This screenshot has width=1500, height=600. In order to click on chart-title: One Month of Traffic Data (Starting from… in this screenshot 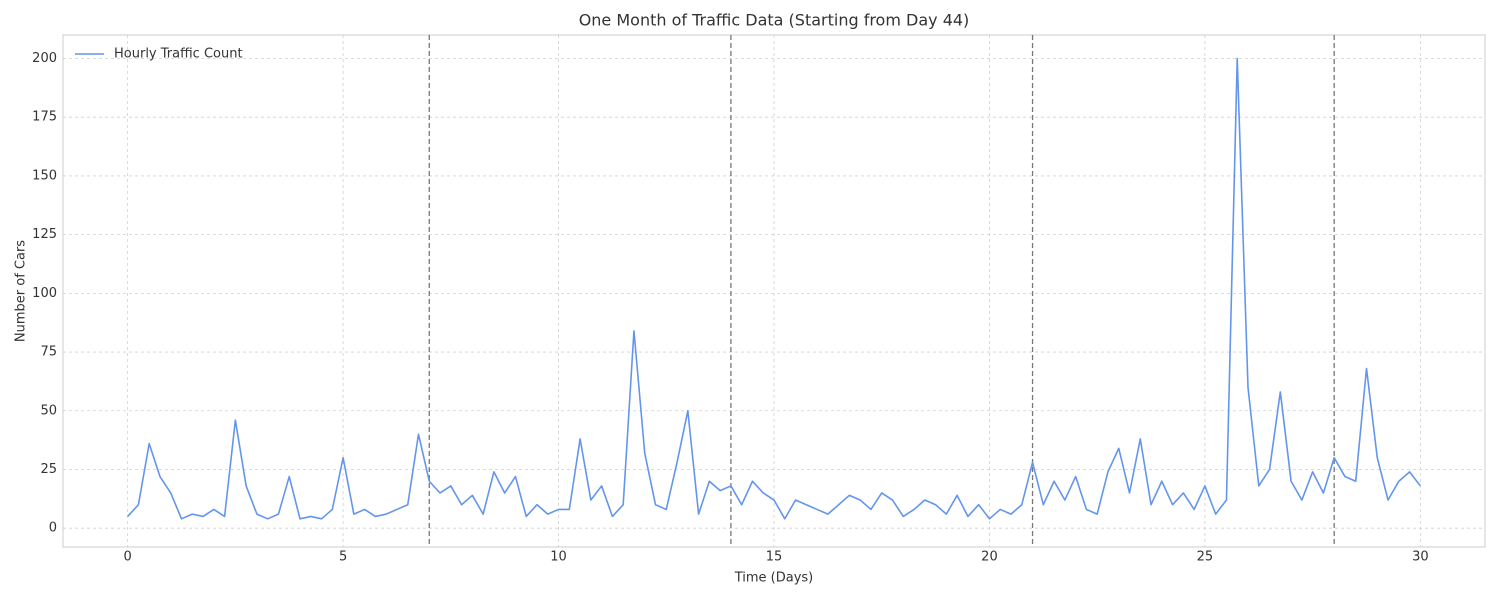, I will do `click(774, 20)`.